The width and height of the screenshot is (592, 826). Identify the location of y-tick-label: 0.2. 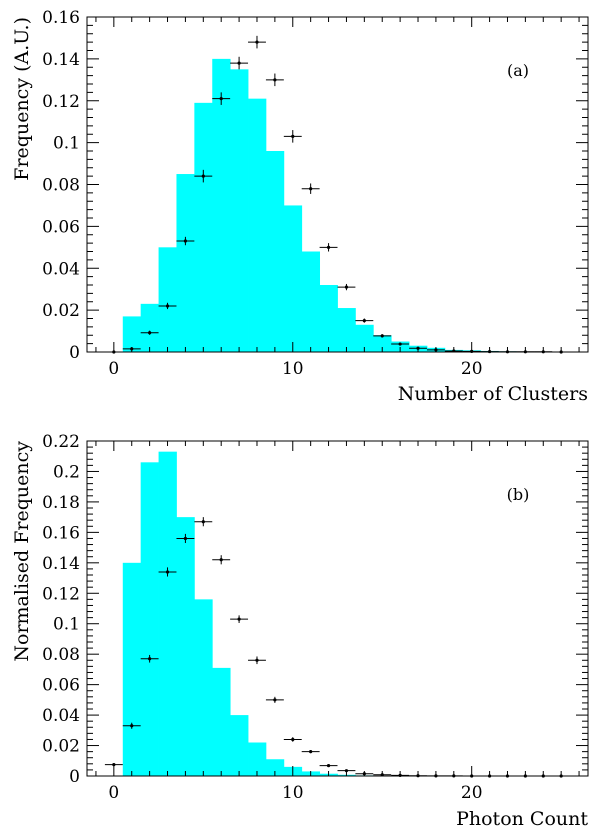
(66, 472).